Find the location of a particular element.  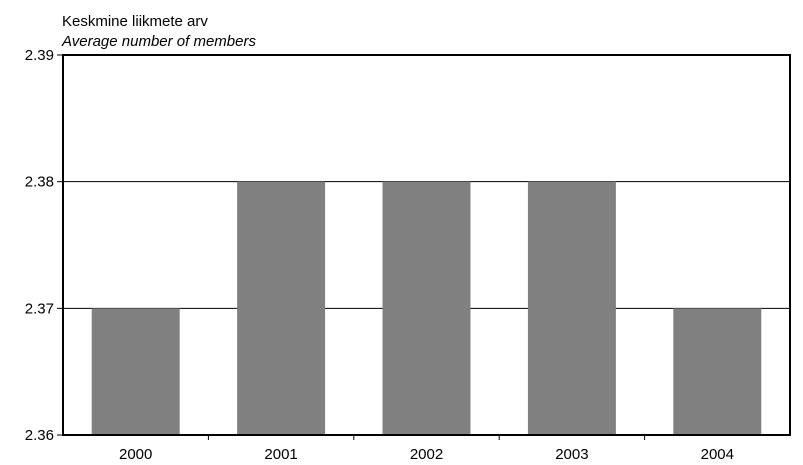

bar-2002 is located at coordinates (426, 308).